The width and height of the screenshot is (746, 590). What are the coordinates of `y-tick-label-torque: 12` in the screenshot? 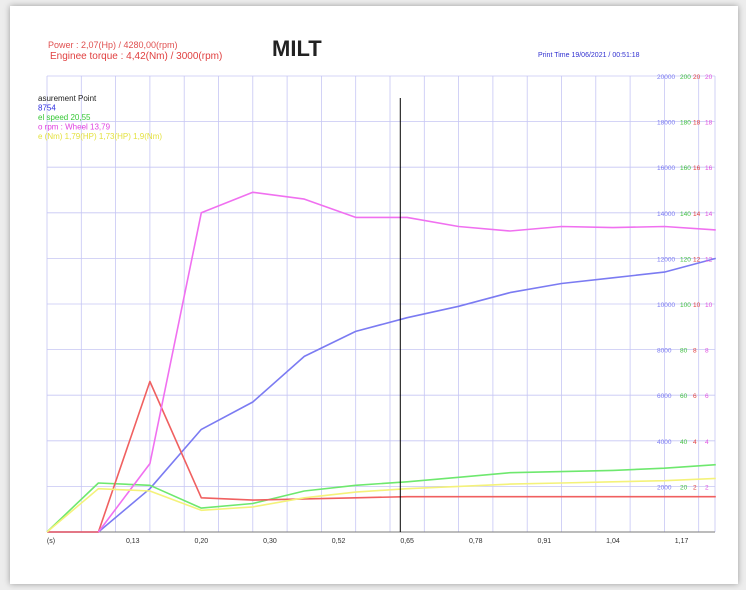 It's located at (697, 259).